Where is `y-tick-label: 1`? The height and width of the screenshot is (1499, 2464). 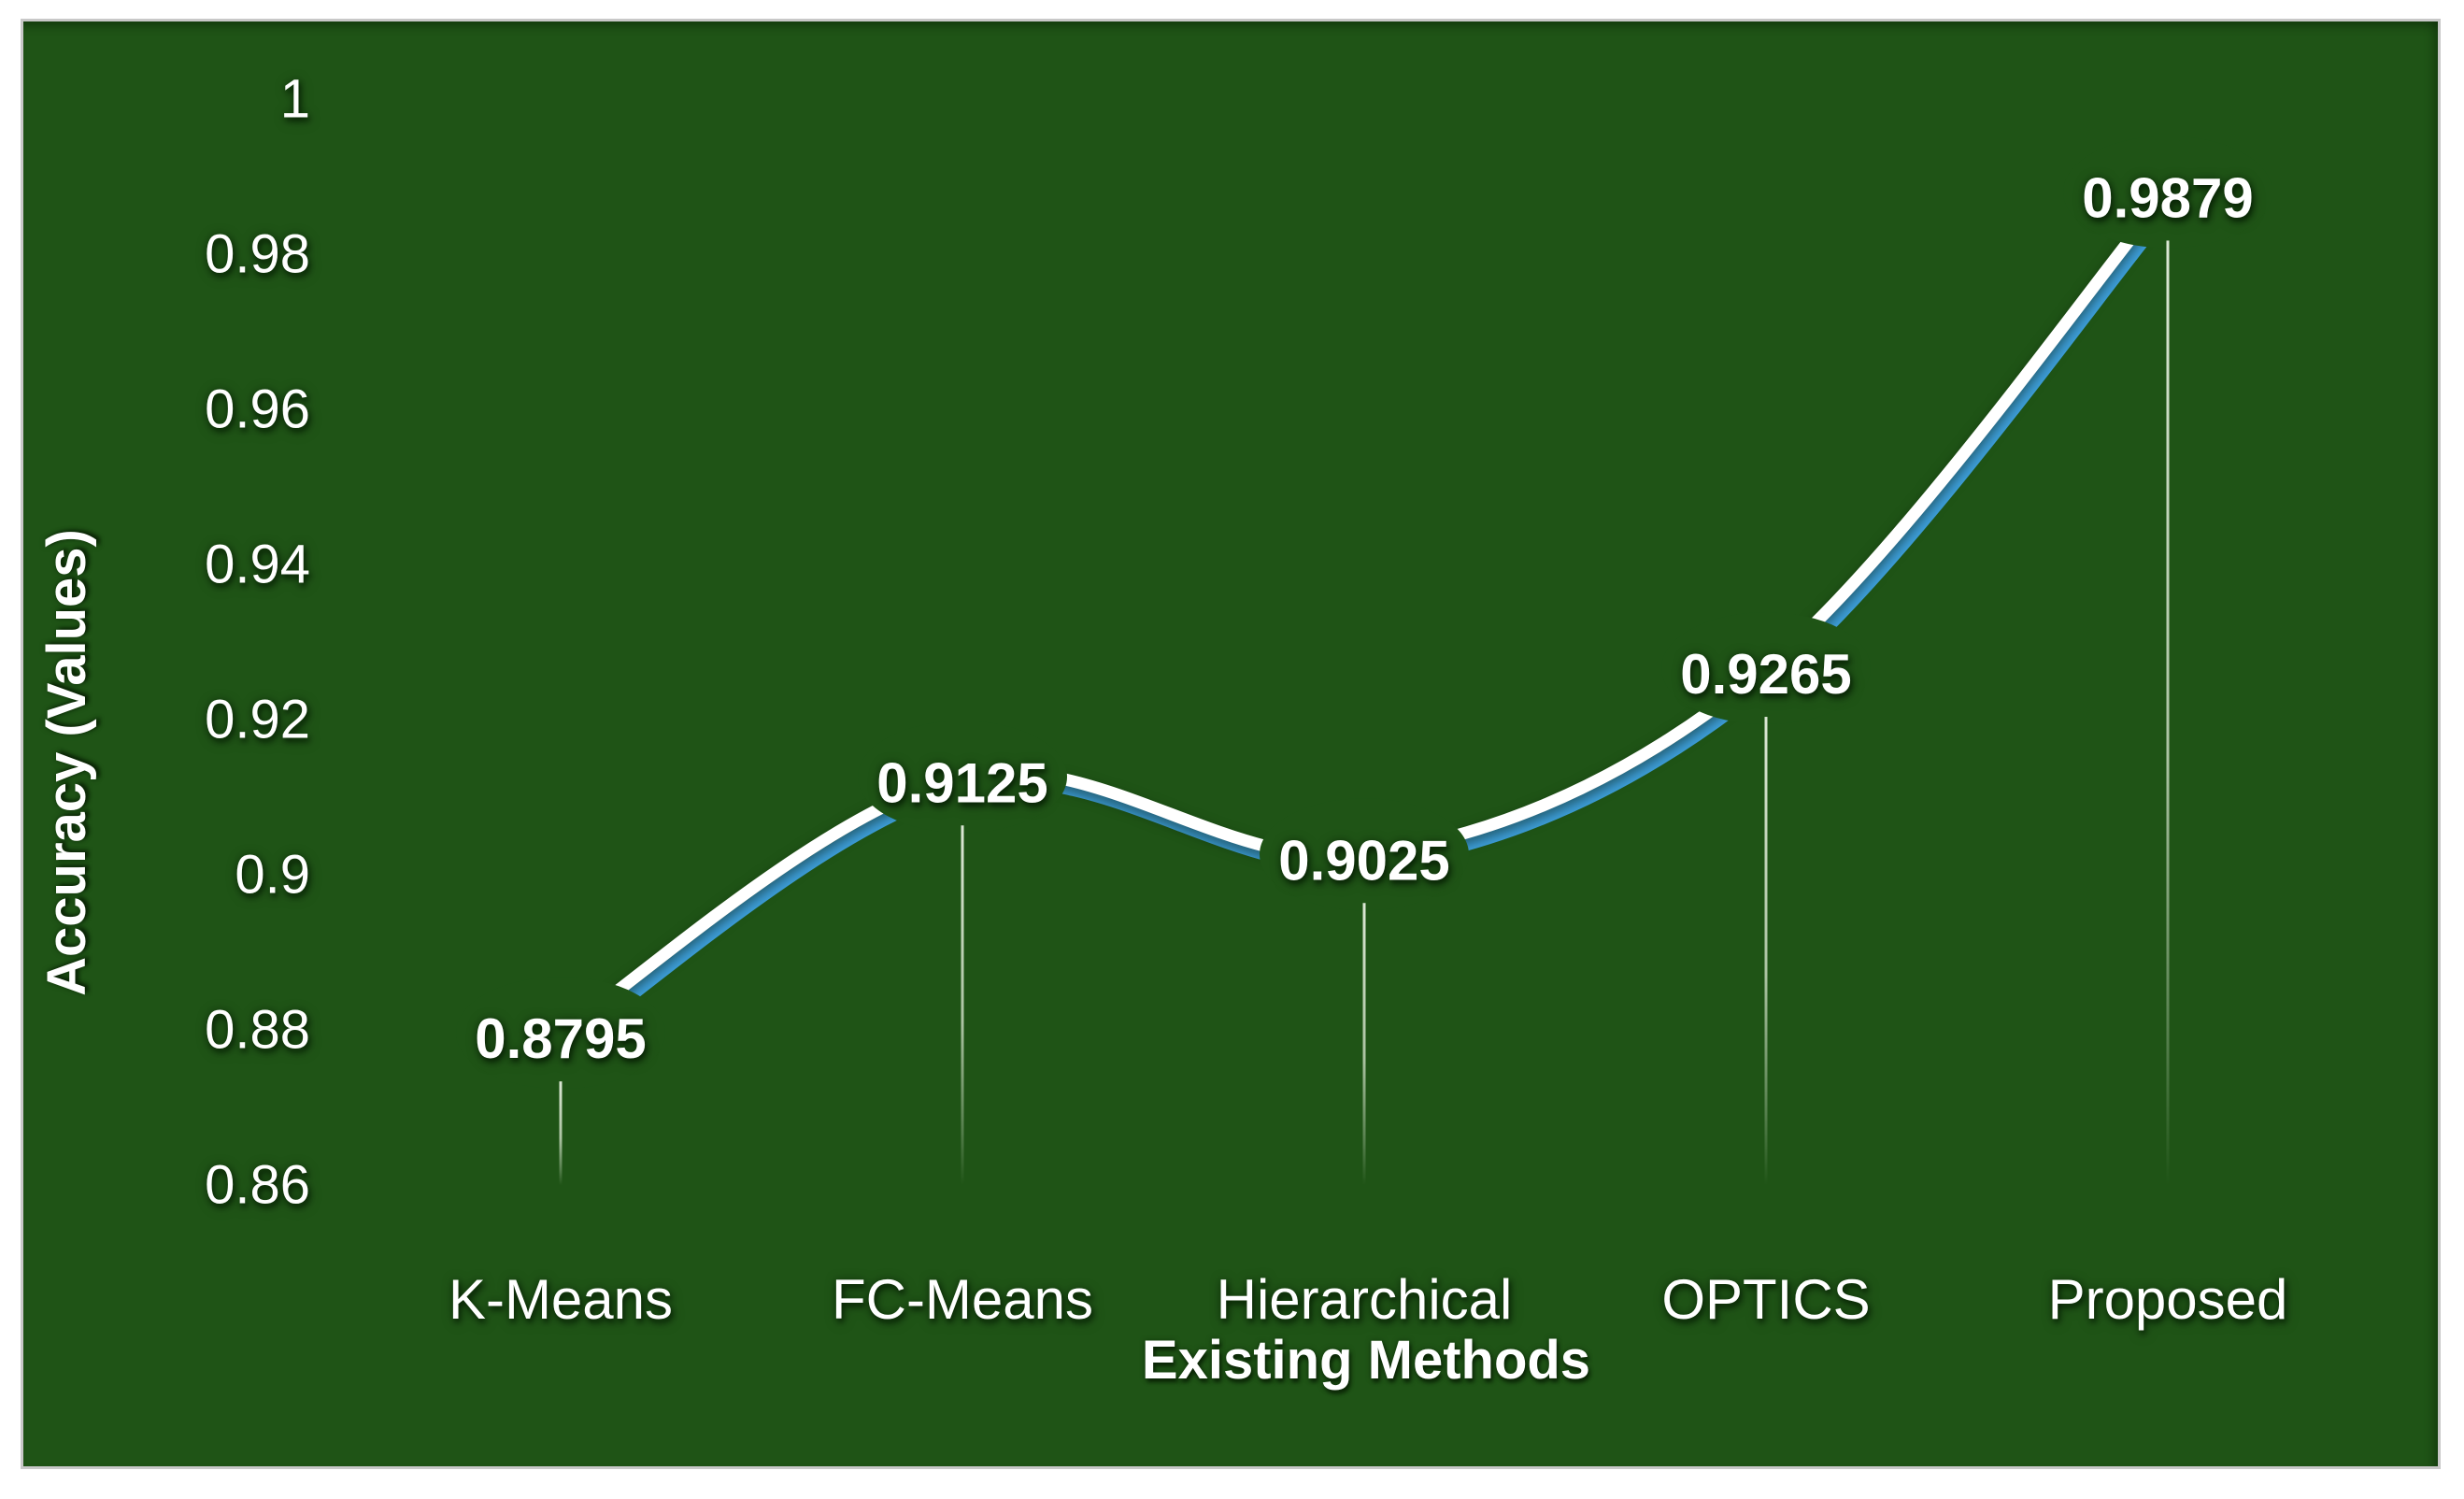 y-tick-label: 1 is located at coordinates (295, 99).